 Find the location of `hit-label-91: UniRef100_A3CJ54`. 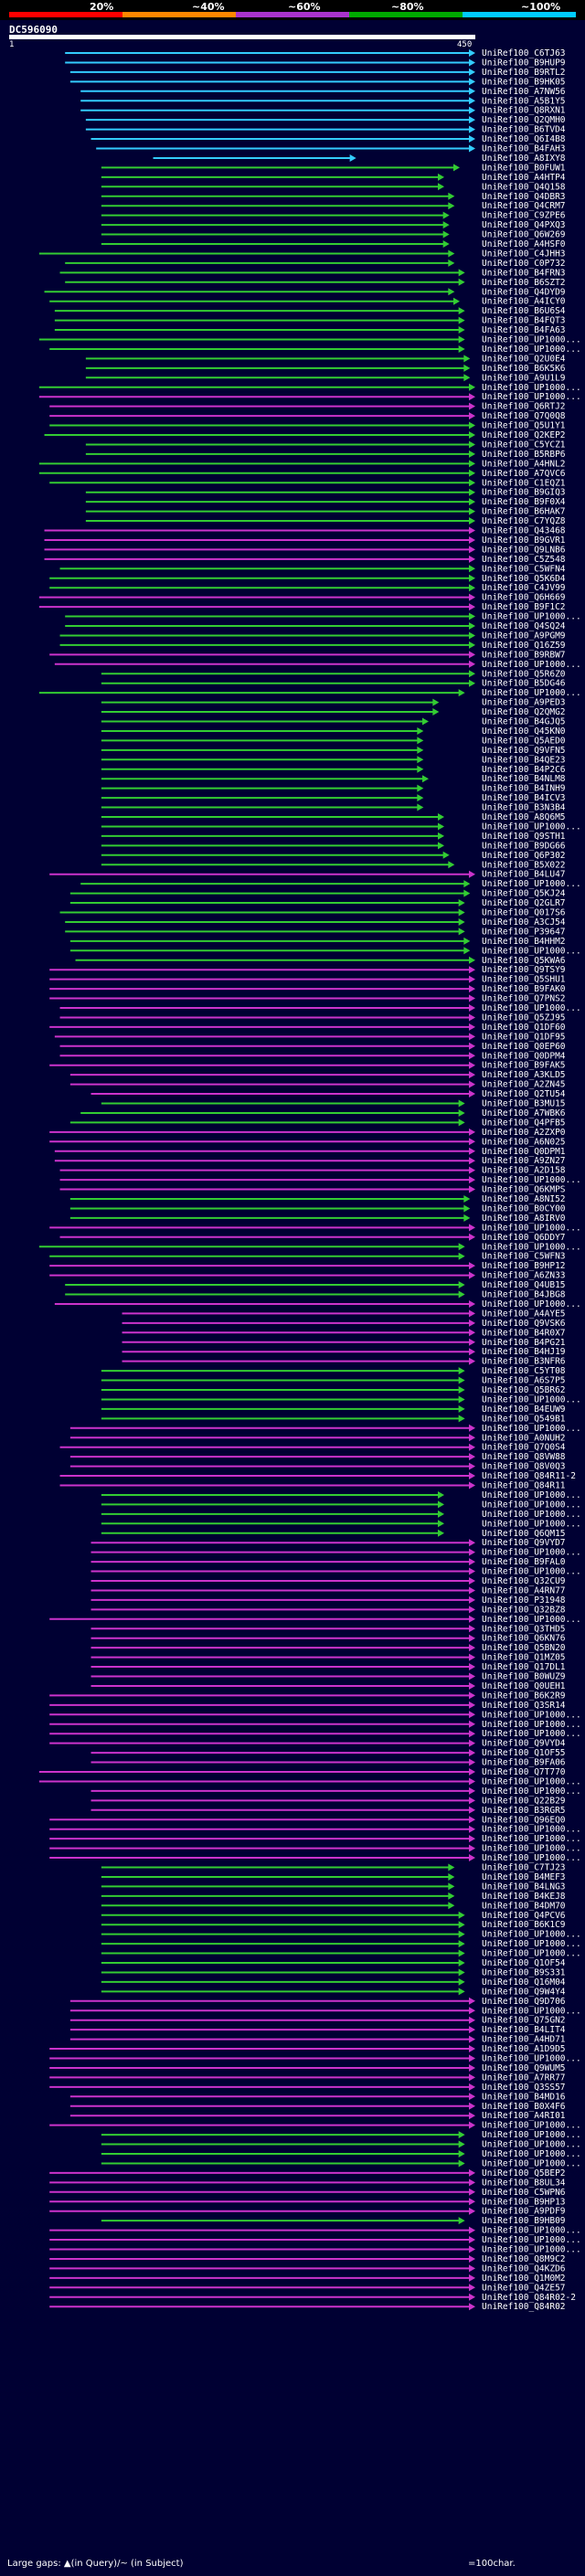

hit-label-91: UniRef100_A3CJ54 is located at coordinates (524, 922).